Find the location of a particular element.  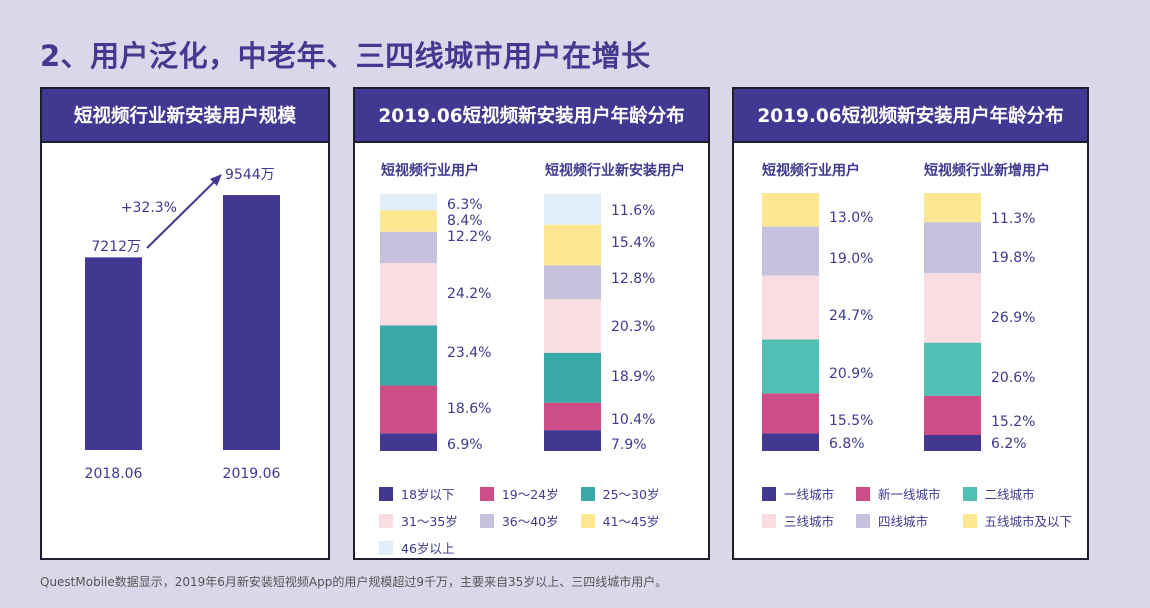

stack-title: 短视频行业新安装用户 is located at coordinates (615, 170).